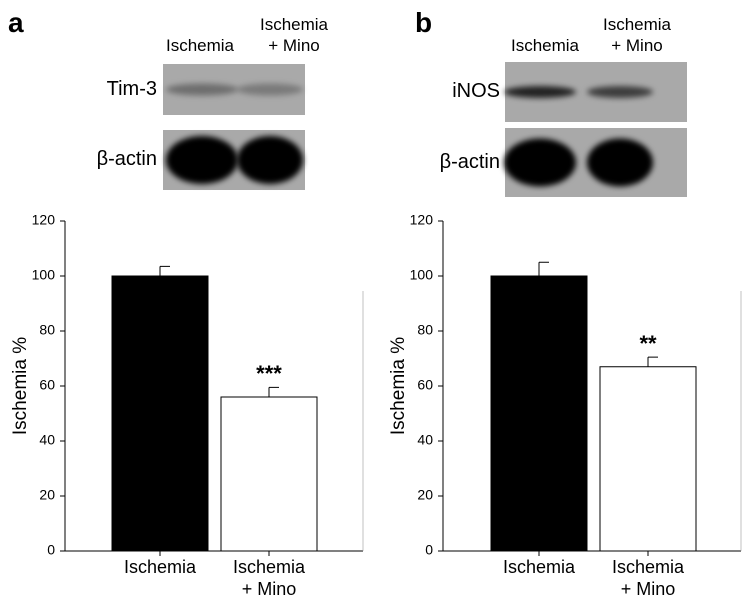  Describe the element at coordinates (131, 88) in the screenshot. I see `blot-label: Tim-3` at that location.